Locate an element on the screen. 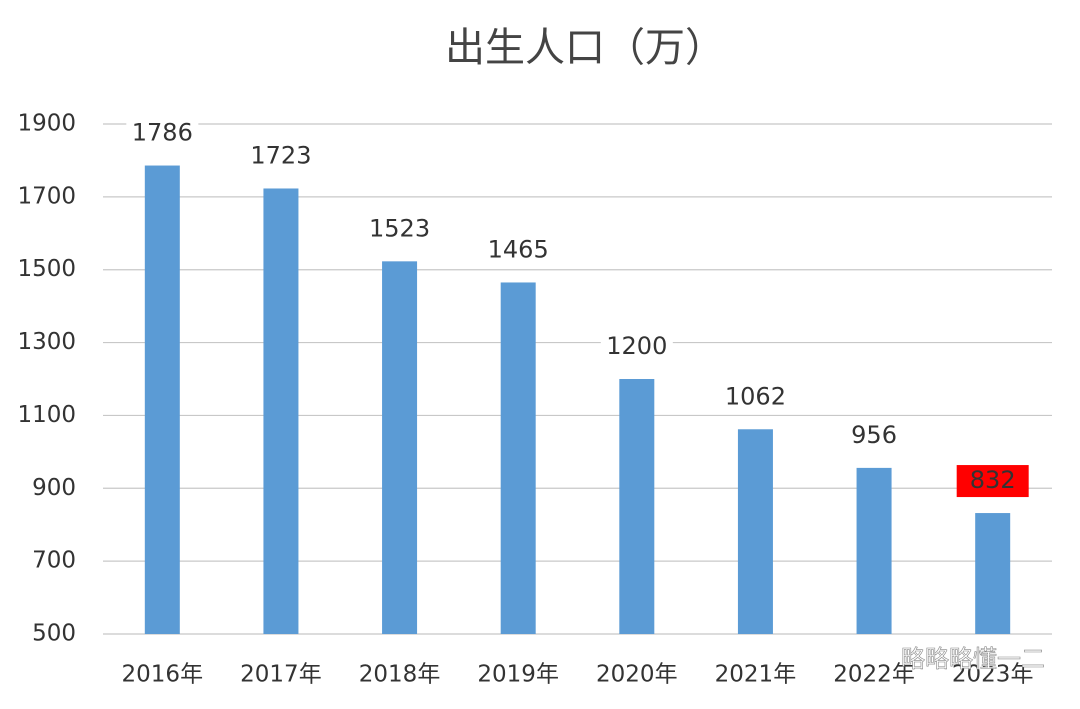 The height and width of the screenshot is (709, 1080). watermark: 略略略懂一二 is located at coordinates (973, 659).